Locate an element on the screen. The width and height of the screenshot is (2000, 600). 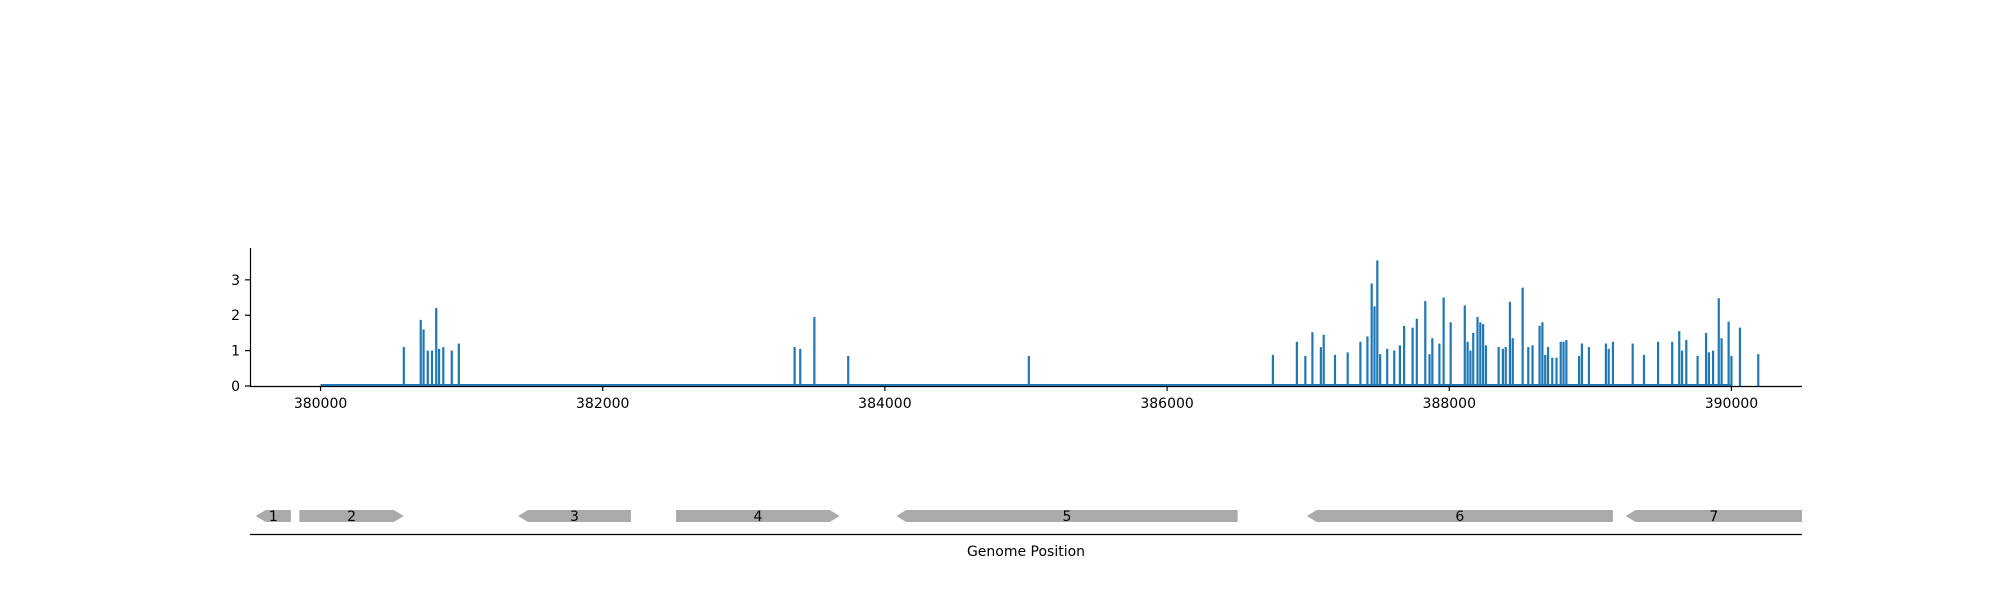
y-axis-ticks: 0 1 2 3 is located at coordinates (240, 334).